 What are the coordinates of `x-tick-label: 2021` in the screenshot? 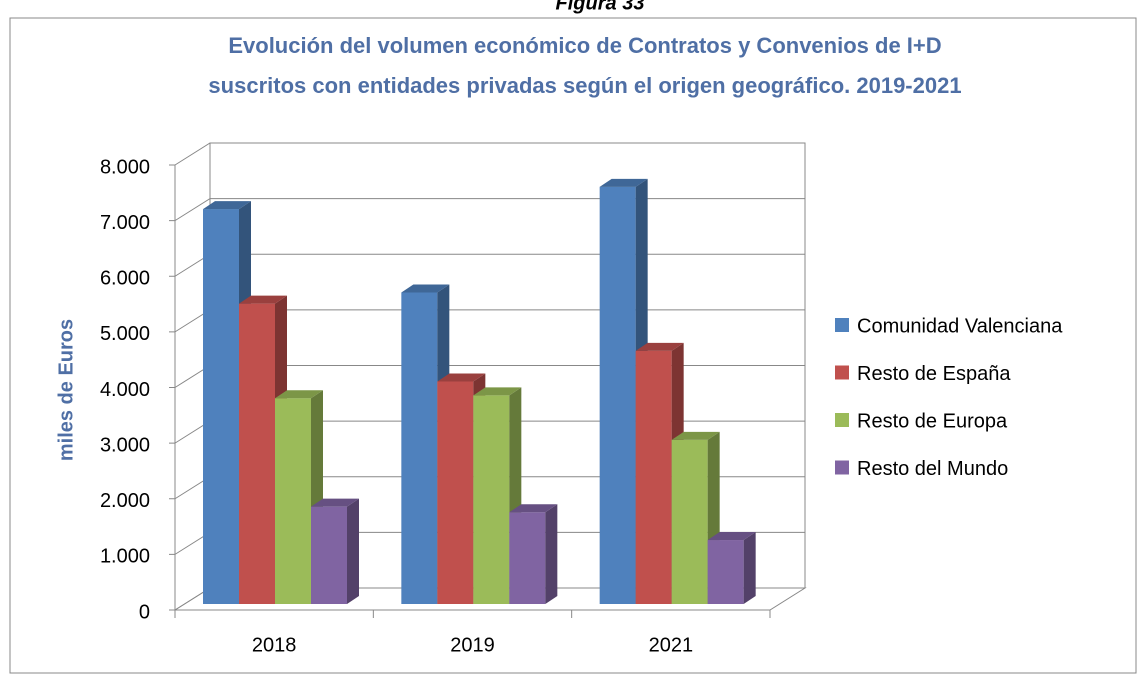 It's located at (671, 645).